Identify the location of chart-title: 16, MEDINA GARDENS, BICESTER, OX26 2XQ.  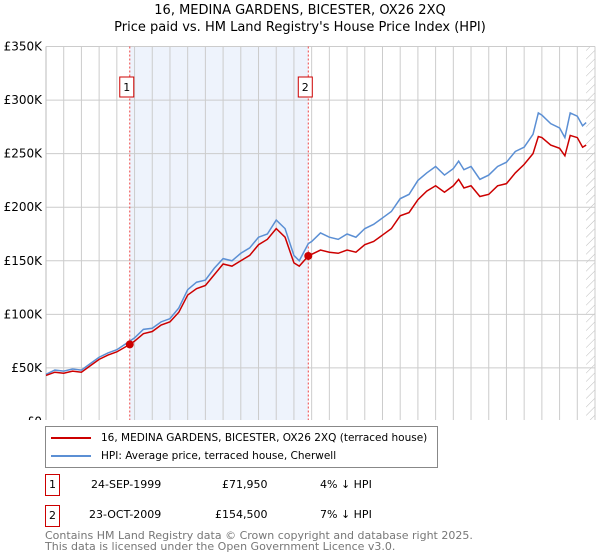
(300, 10).